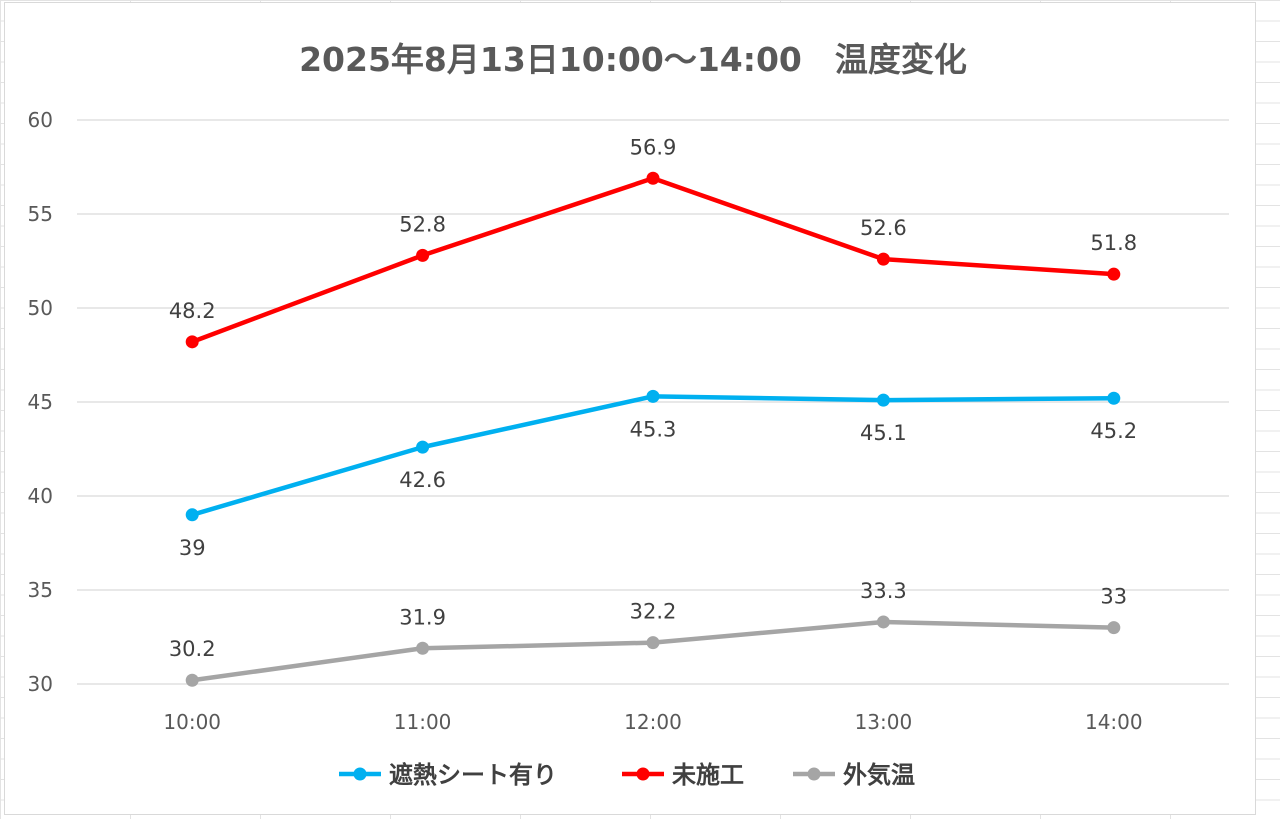 This screenshot has height=819, width=1280. I want to click on y-axis-ticks: 30 35 40 45 50 55 60, so click(40, 402).